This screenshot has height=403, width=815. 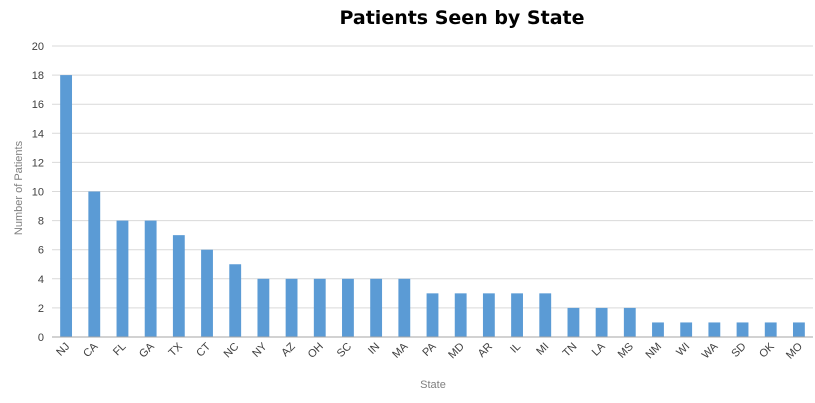 What do you see at coordinates (404, 307) in the screenshot?
I see `bar-ma` at bounding box center [404, 307].